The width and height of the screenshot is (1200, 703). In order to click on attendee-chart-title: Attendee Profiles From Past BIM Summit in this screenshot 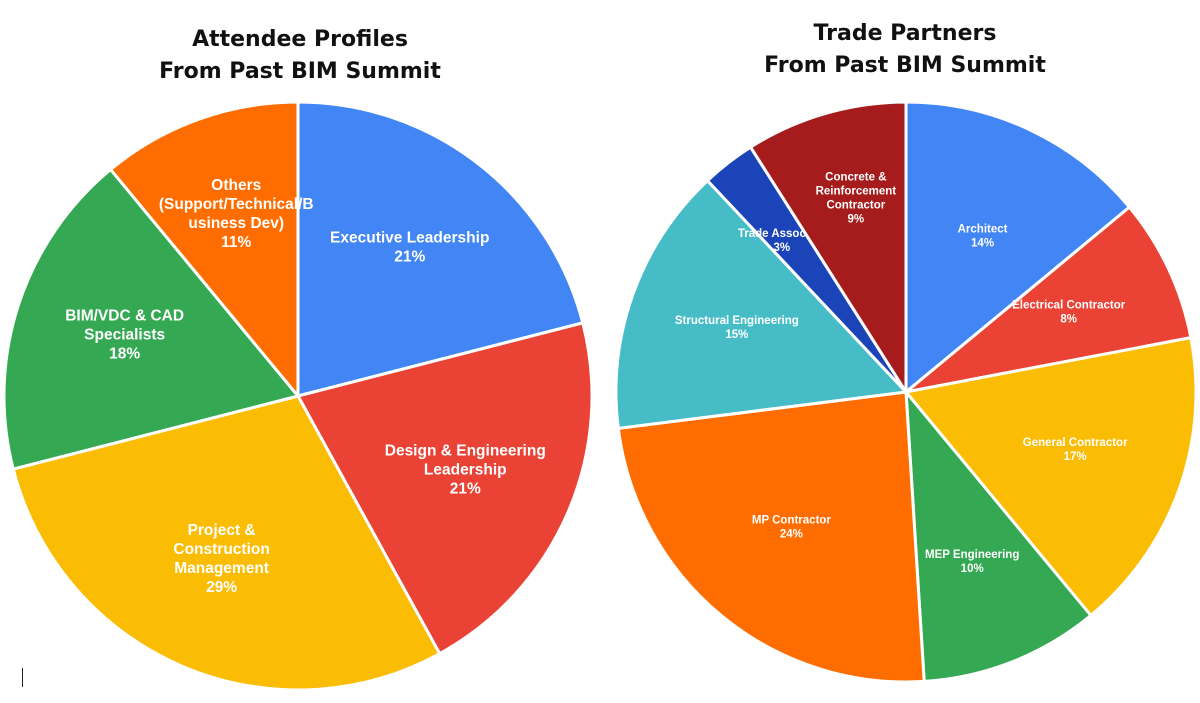, I will do `click(300, 56)`.